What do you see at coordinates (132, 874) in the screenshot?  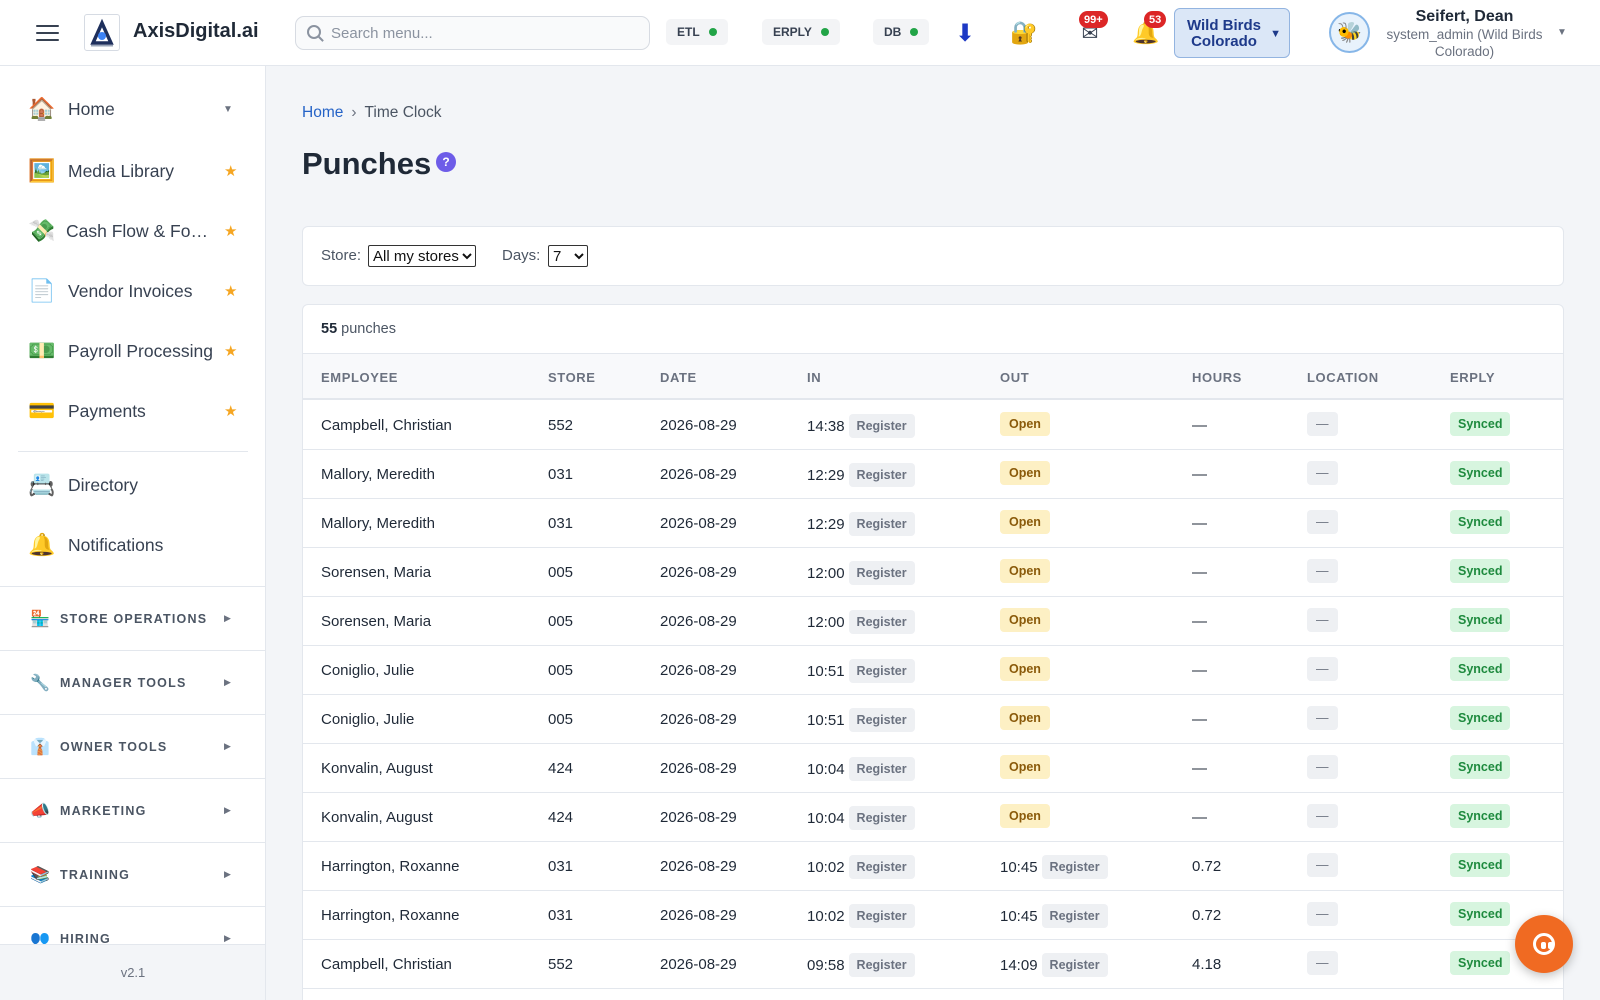 I see `sidebar-section-training: 📚 TRAINING ▶` at bounding box center [132, 874].